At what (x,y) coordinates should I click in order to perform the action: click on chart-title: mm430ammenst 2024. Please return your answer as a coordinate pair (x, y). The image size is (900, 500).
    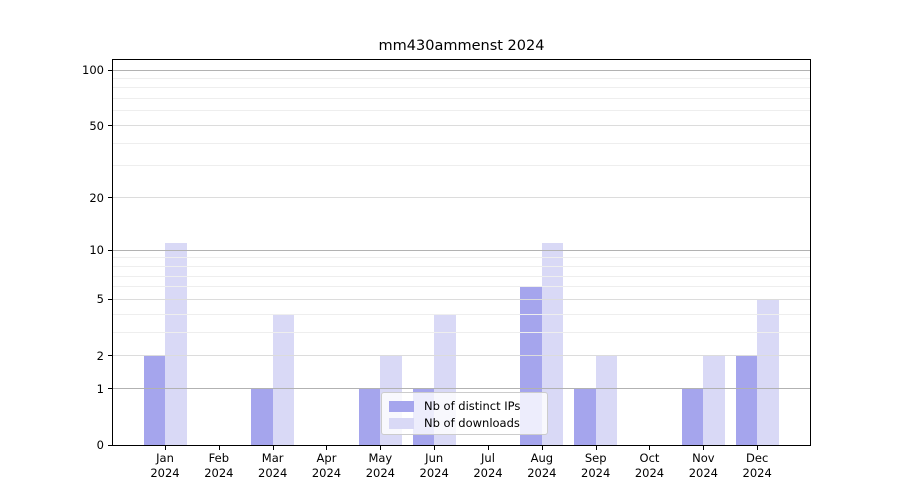
    Looking at the image, I should click on (461, 46).